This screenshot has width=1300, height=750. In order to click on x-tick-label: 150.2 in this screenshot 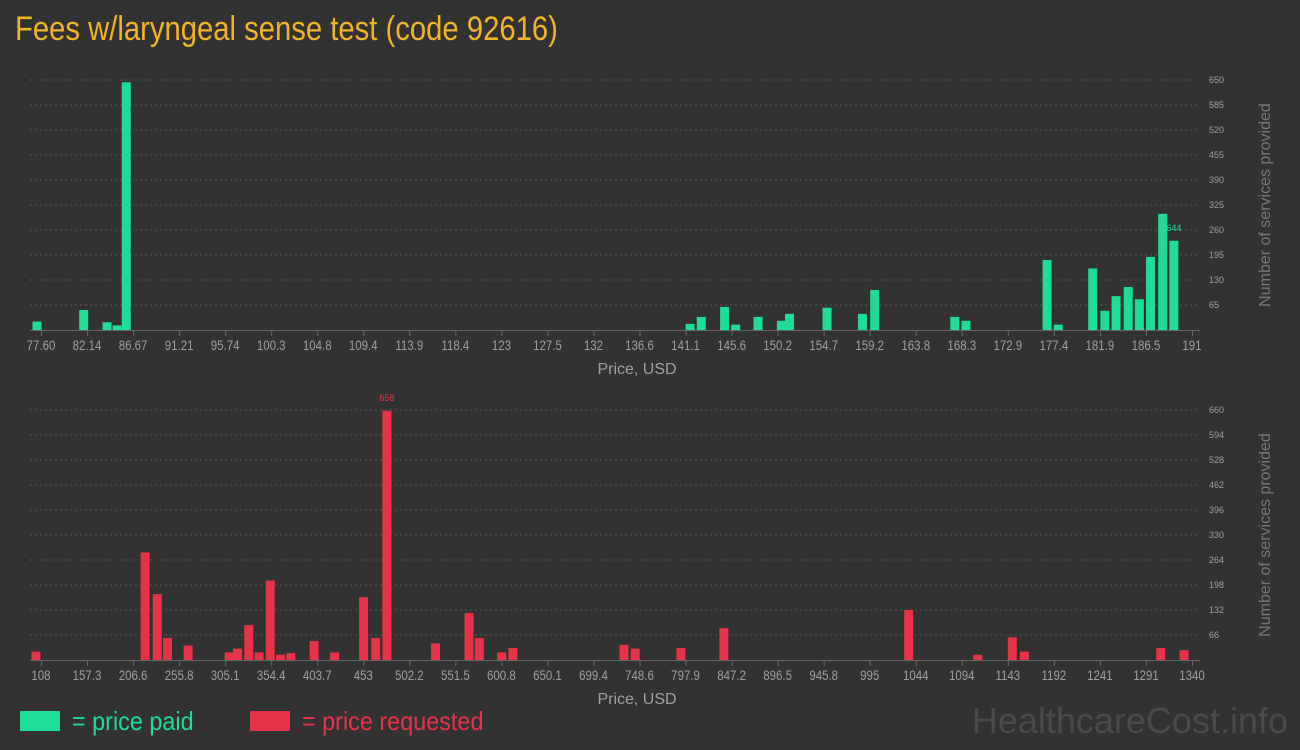, I will do `click(777, 345)`.